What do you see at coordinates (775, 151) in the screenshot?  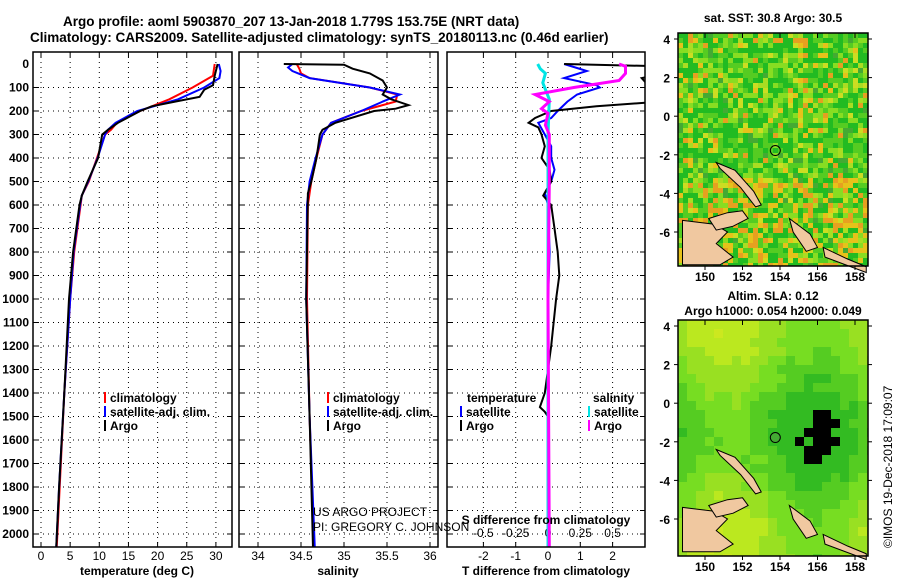 I see `argo-position-marker` at bounding box center [775, 151].